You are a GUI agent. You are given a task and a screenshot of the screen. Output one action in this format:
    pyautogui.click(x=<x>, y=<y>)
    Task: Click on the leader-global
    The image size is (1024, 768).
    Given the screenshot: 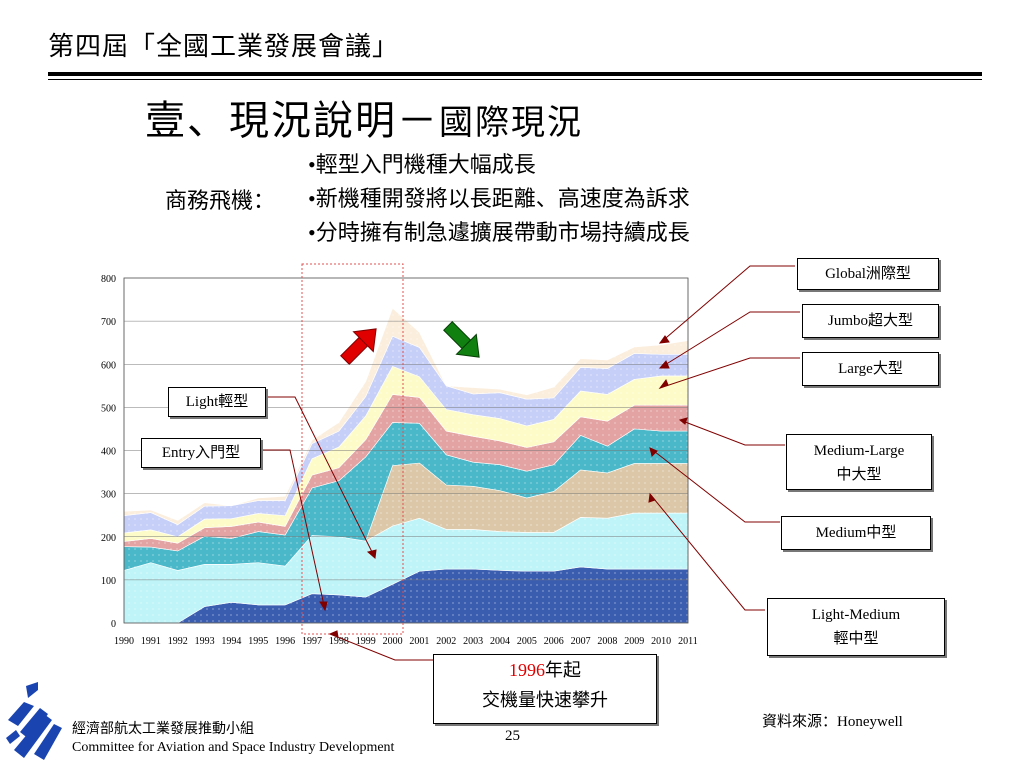 What is the action you would take?
    pyautogui.click(x=727, y=304)
    